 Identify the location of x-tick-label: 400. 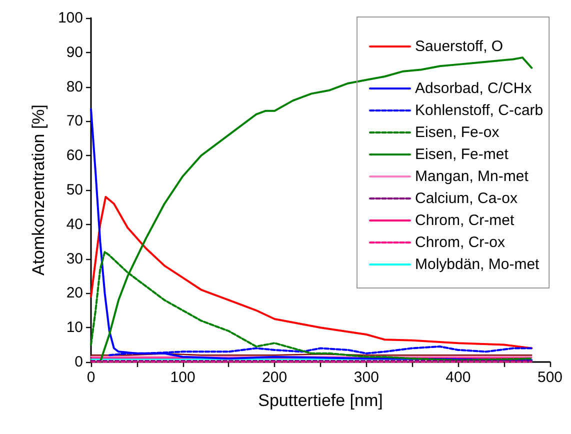
(458, 377).